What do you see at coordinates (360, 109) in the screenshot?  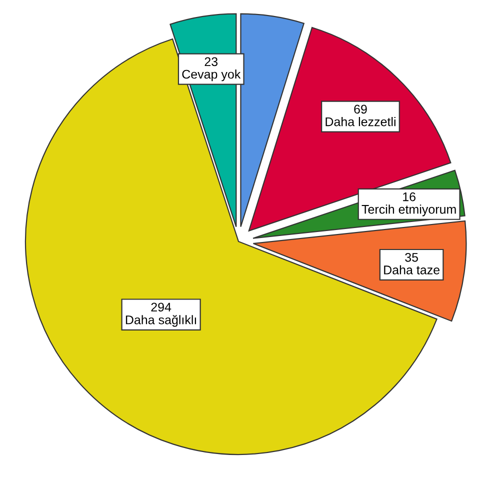 I see `data-label: 69` at bounding box center [360, 109].